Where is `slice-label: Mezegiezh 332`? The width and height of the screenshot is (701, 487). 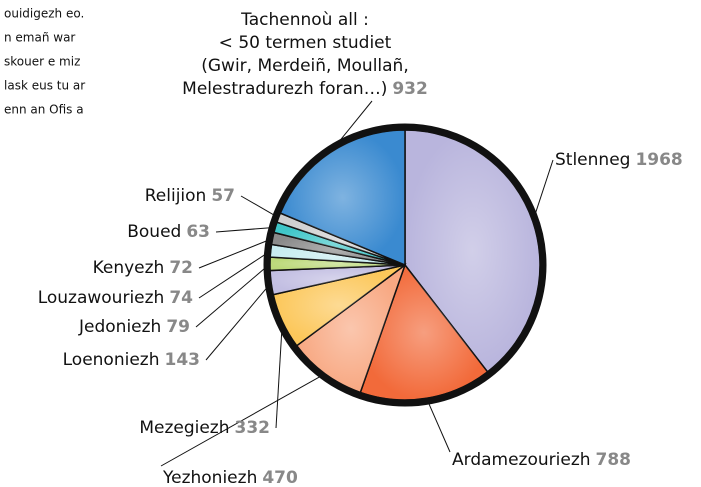 slice-label: Mezegiezh 332 is located at coordinates (204, 428).